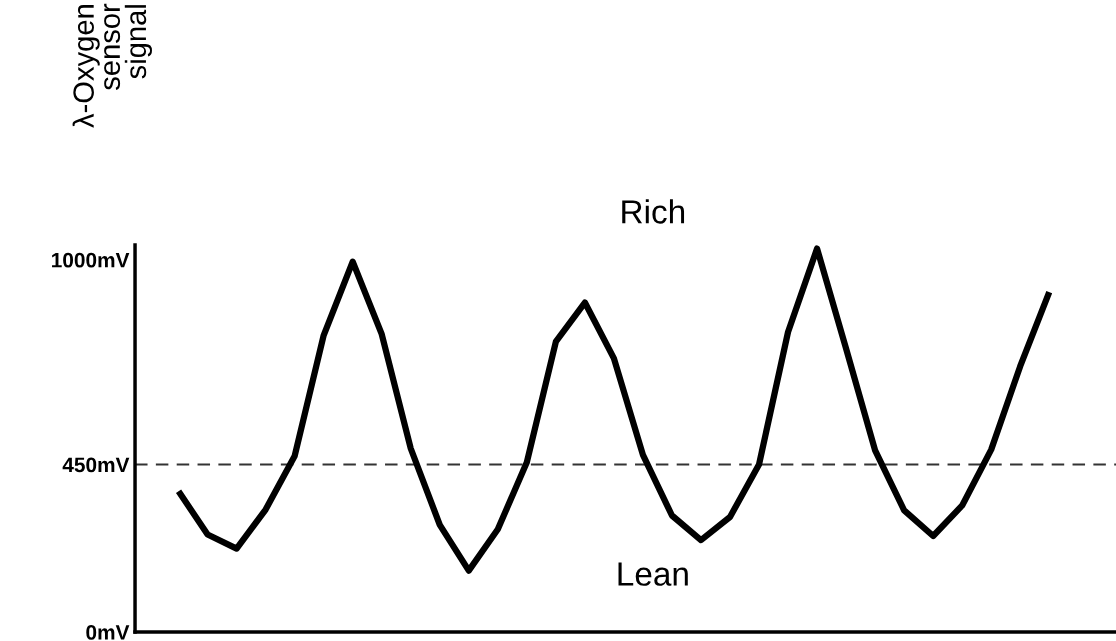 Image resolution: width=1116 pixels, height=641 pixels. Describe the element at coordinates (112, 65) in the screenshot. I see `y-axis-title: λ-Oxygen sensor signal` at that location.